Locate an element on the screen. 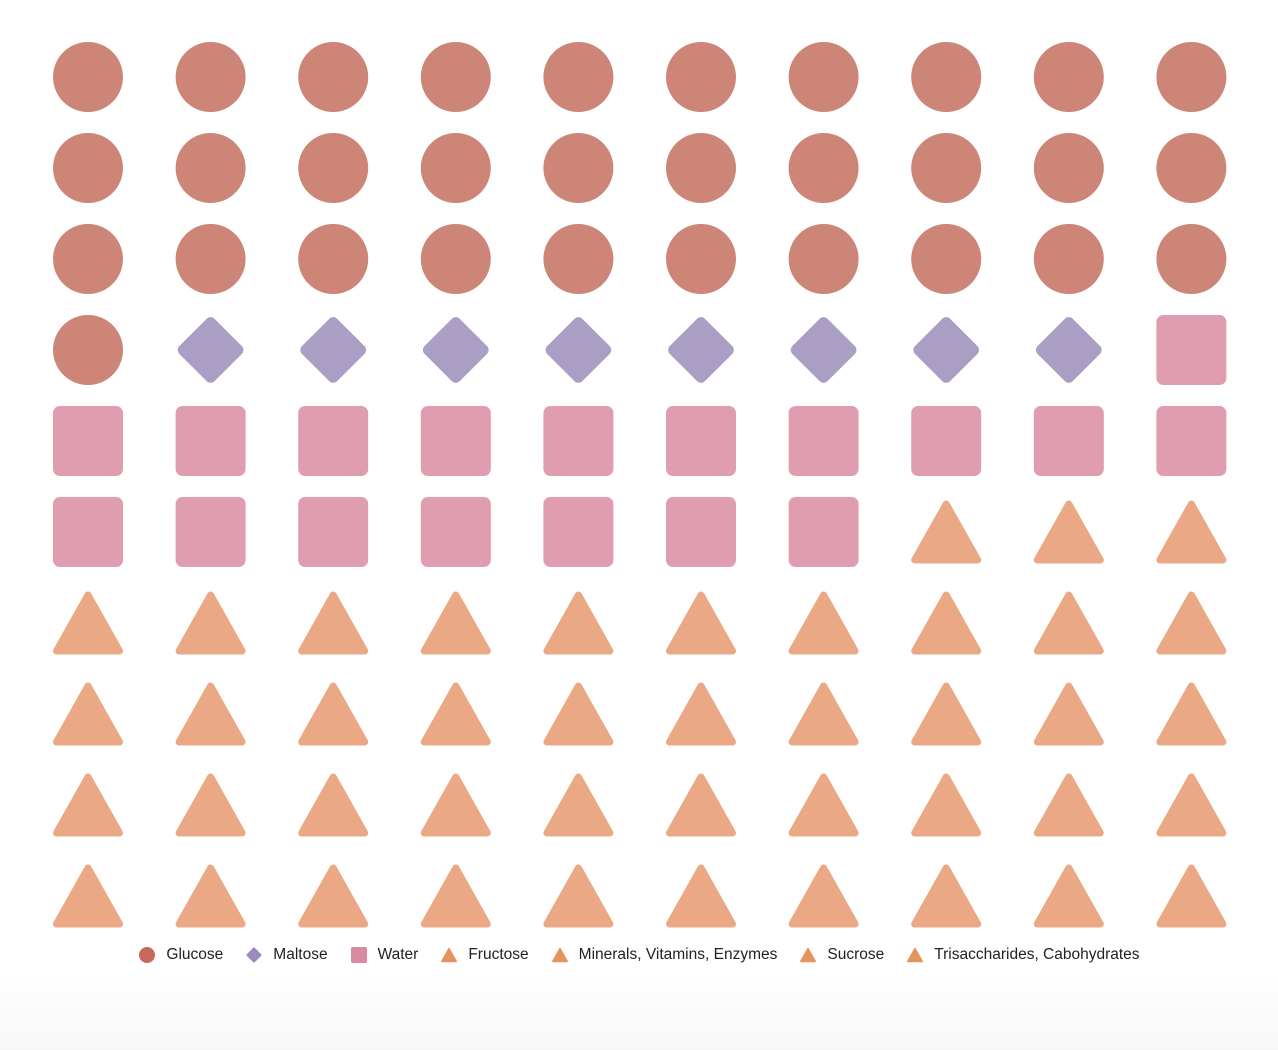 This screenshot has width=1278, height=1050. legend-label: Maltose is located at coordinates (300, 954).